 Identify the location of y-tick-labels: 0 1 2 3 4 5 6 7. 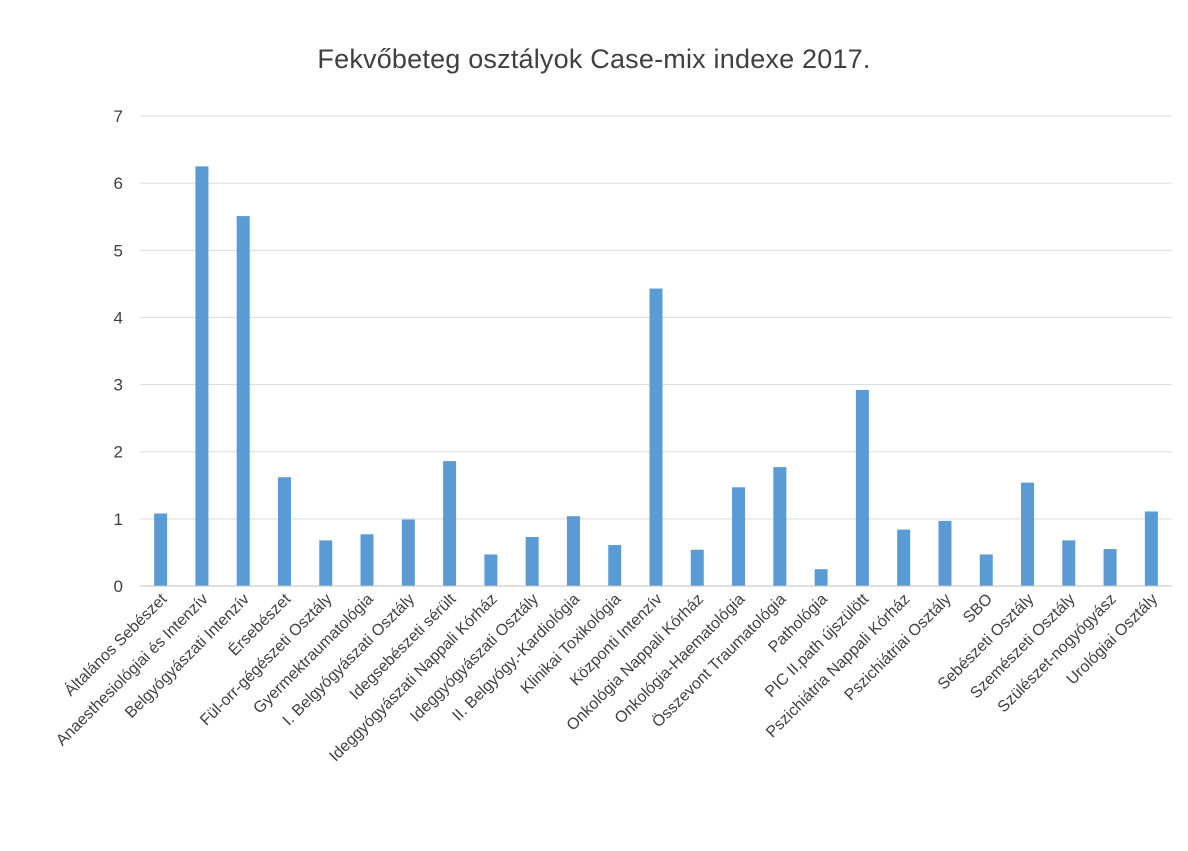
(118, 351).